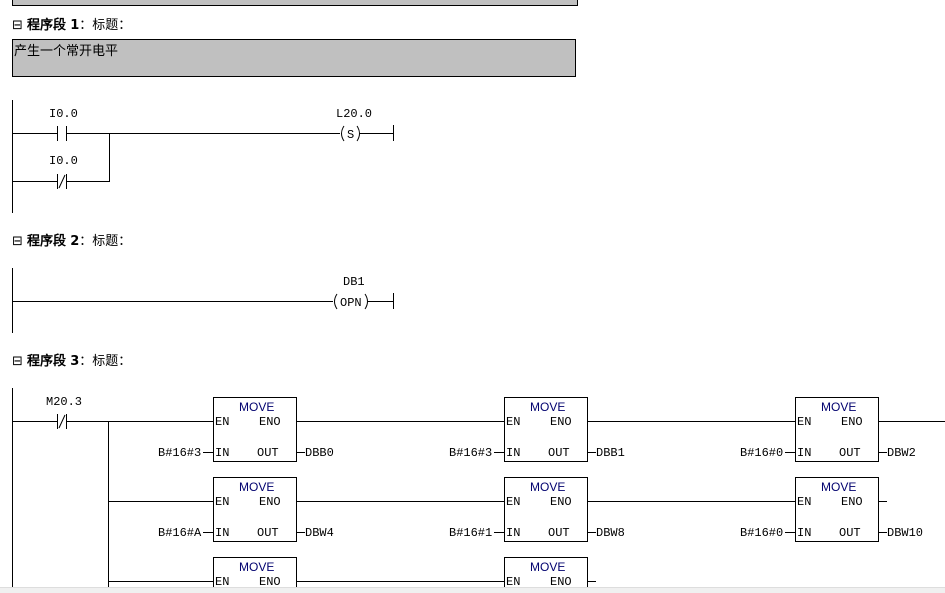 This screenshot has height=593, width=945. I want to click on contact-no, so click(39, 133).